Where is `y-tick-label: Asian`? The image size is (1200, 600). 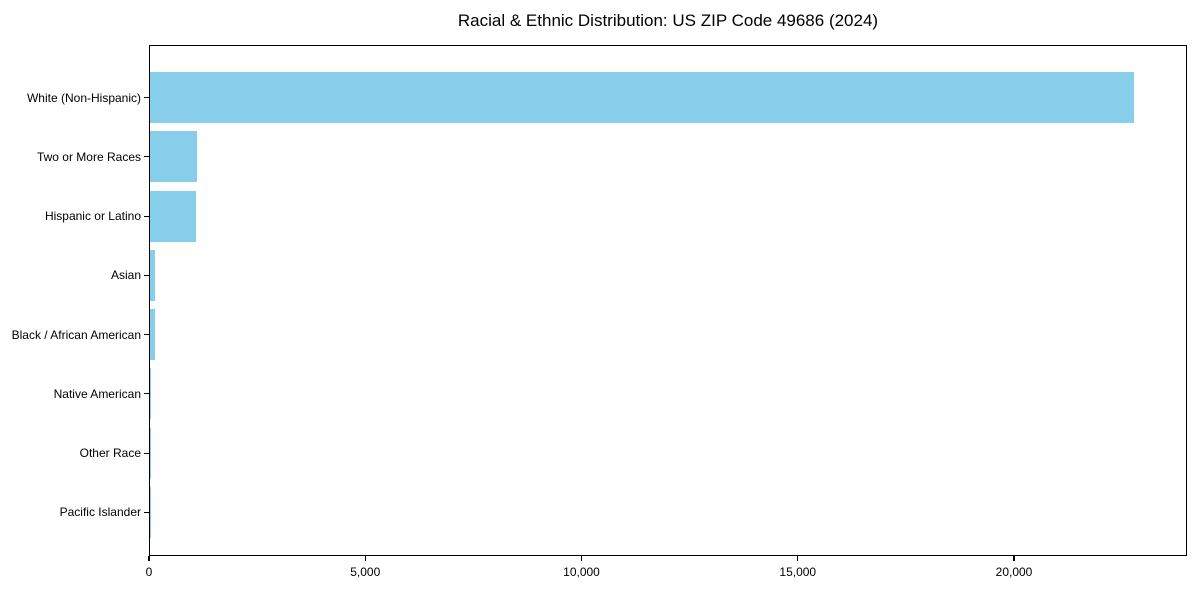
y-tick-label: Asian is located at coordinates (125, 275).